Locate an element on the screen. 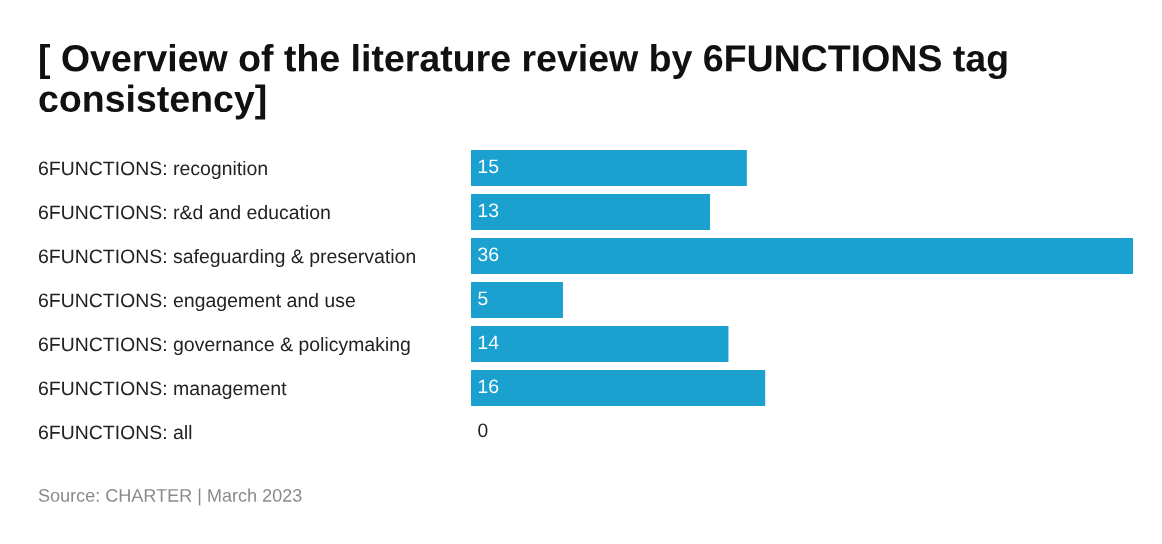  data-label: 5 is located at coordinates (483, 298).